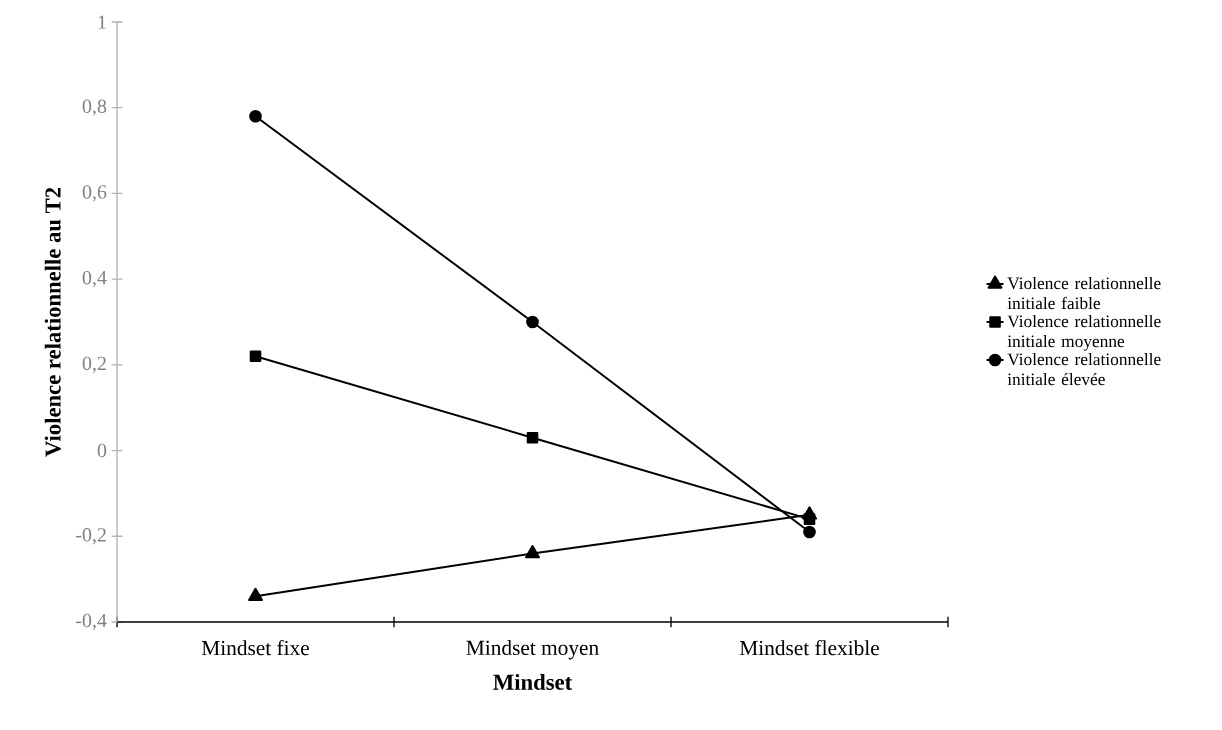 Image resolution: width=1222 pixels, height=730 pixels. Describe the element at coordinates (1084, 332) in the screenshot. I see `legend-label: Violence relationnelle initiale moyenne` at that location.